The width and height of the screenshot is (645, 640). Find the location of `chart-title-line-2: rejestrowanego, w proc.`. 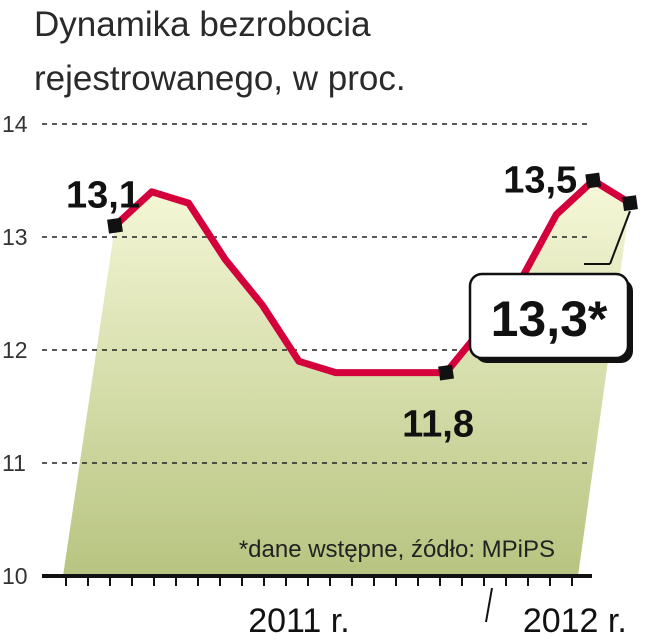

chart-title-line-2: rejestrowanego, w proc. is located at coordinates (220, 78).